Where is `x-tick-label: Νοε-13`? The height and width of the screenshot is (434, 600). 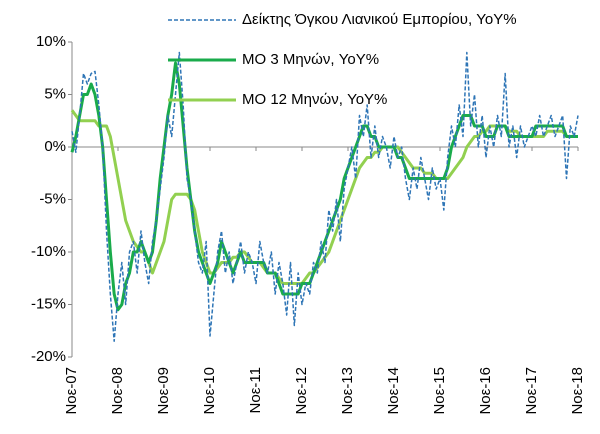 x-tick-label: Νοε-13 is located at coordinates (347, 391).